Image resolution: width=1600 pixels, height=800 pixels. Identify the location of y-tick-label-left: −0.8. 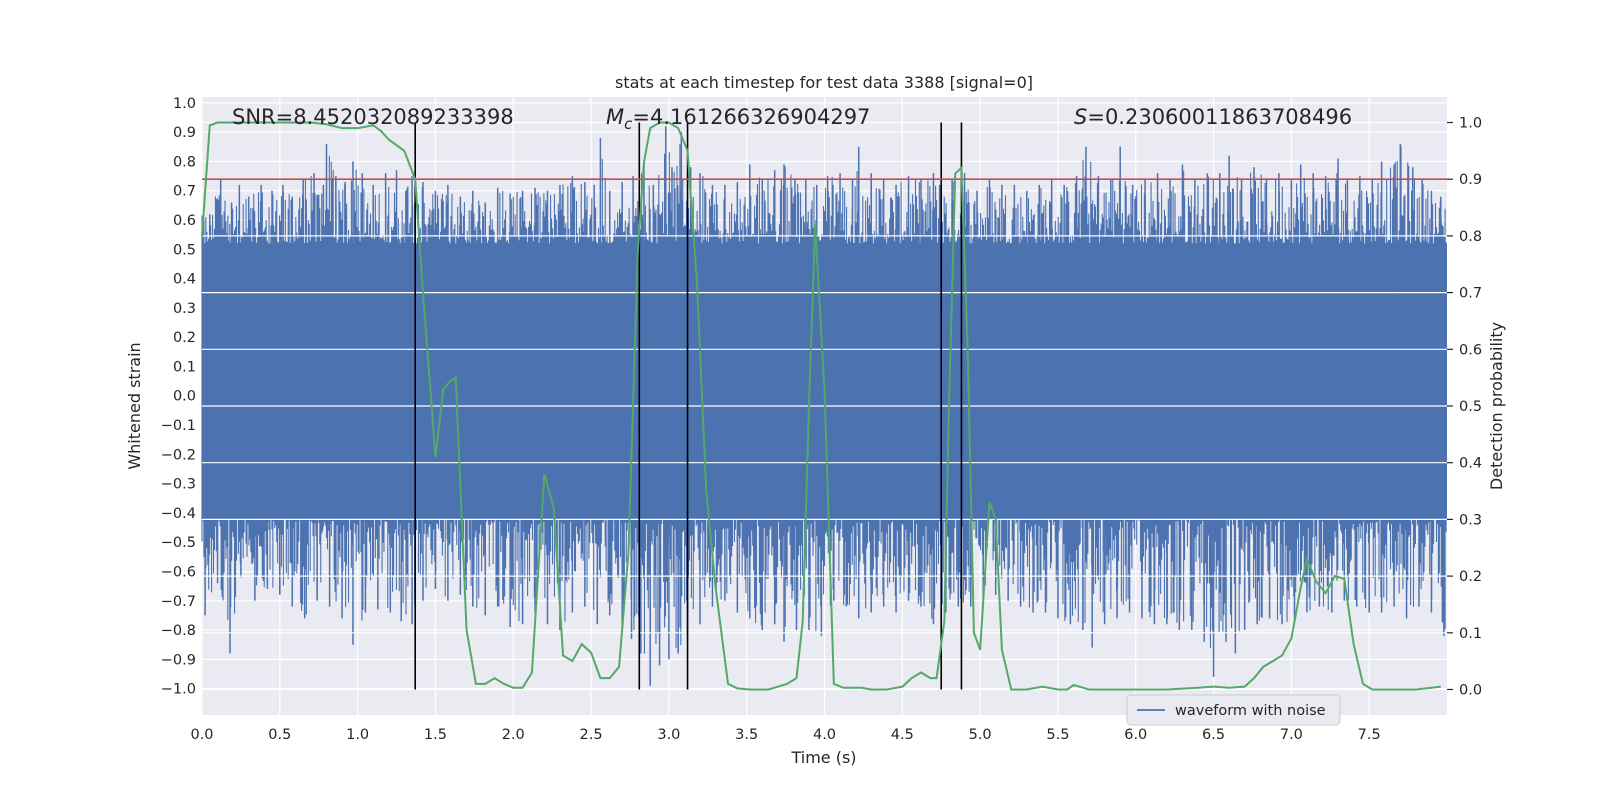
(178, 631).